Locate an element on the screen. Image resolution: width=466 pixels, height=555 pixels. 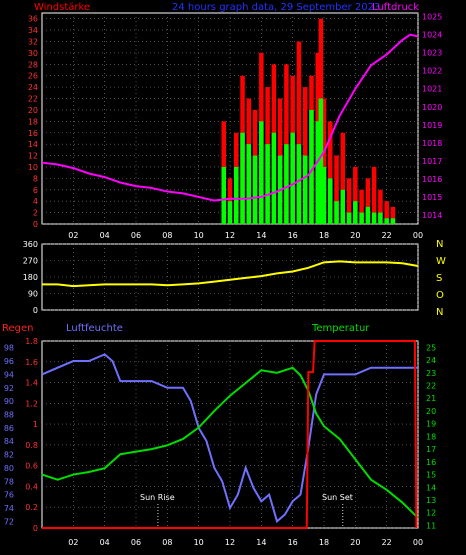
wind-x-tick-label: 12 is located at coordinates (230, 235).